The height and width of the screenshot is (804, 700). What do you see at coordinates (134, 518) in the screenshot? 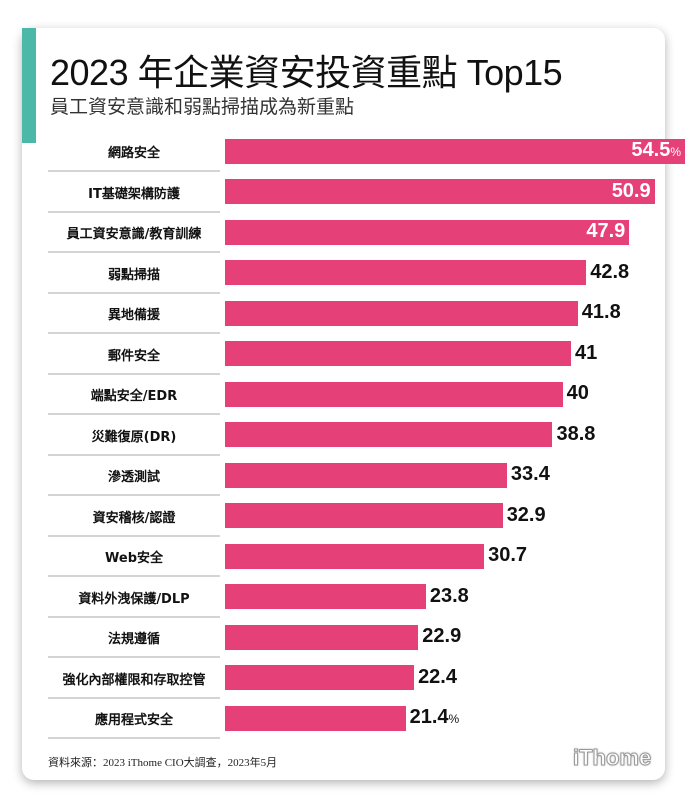
I see `category-label: 資安稽核/認證` at bounding box center [134, 518].